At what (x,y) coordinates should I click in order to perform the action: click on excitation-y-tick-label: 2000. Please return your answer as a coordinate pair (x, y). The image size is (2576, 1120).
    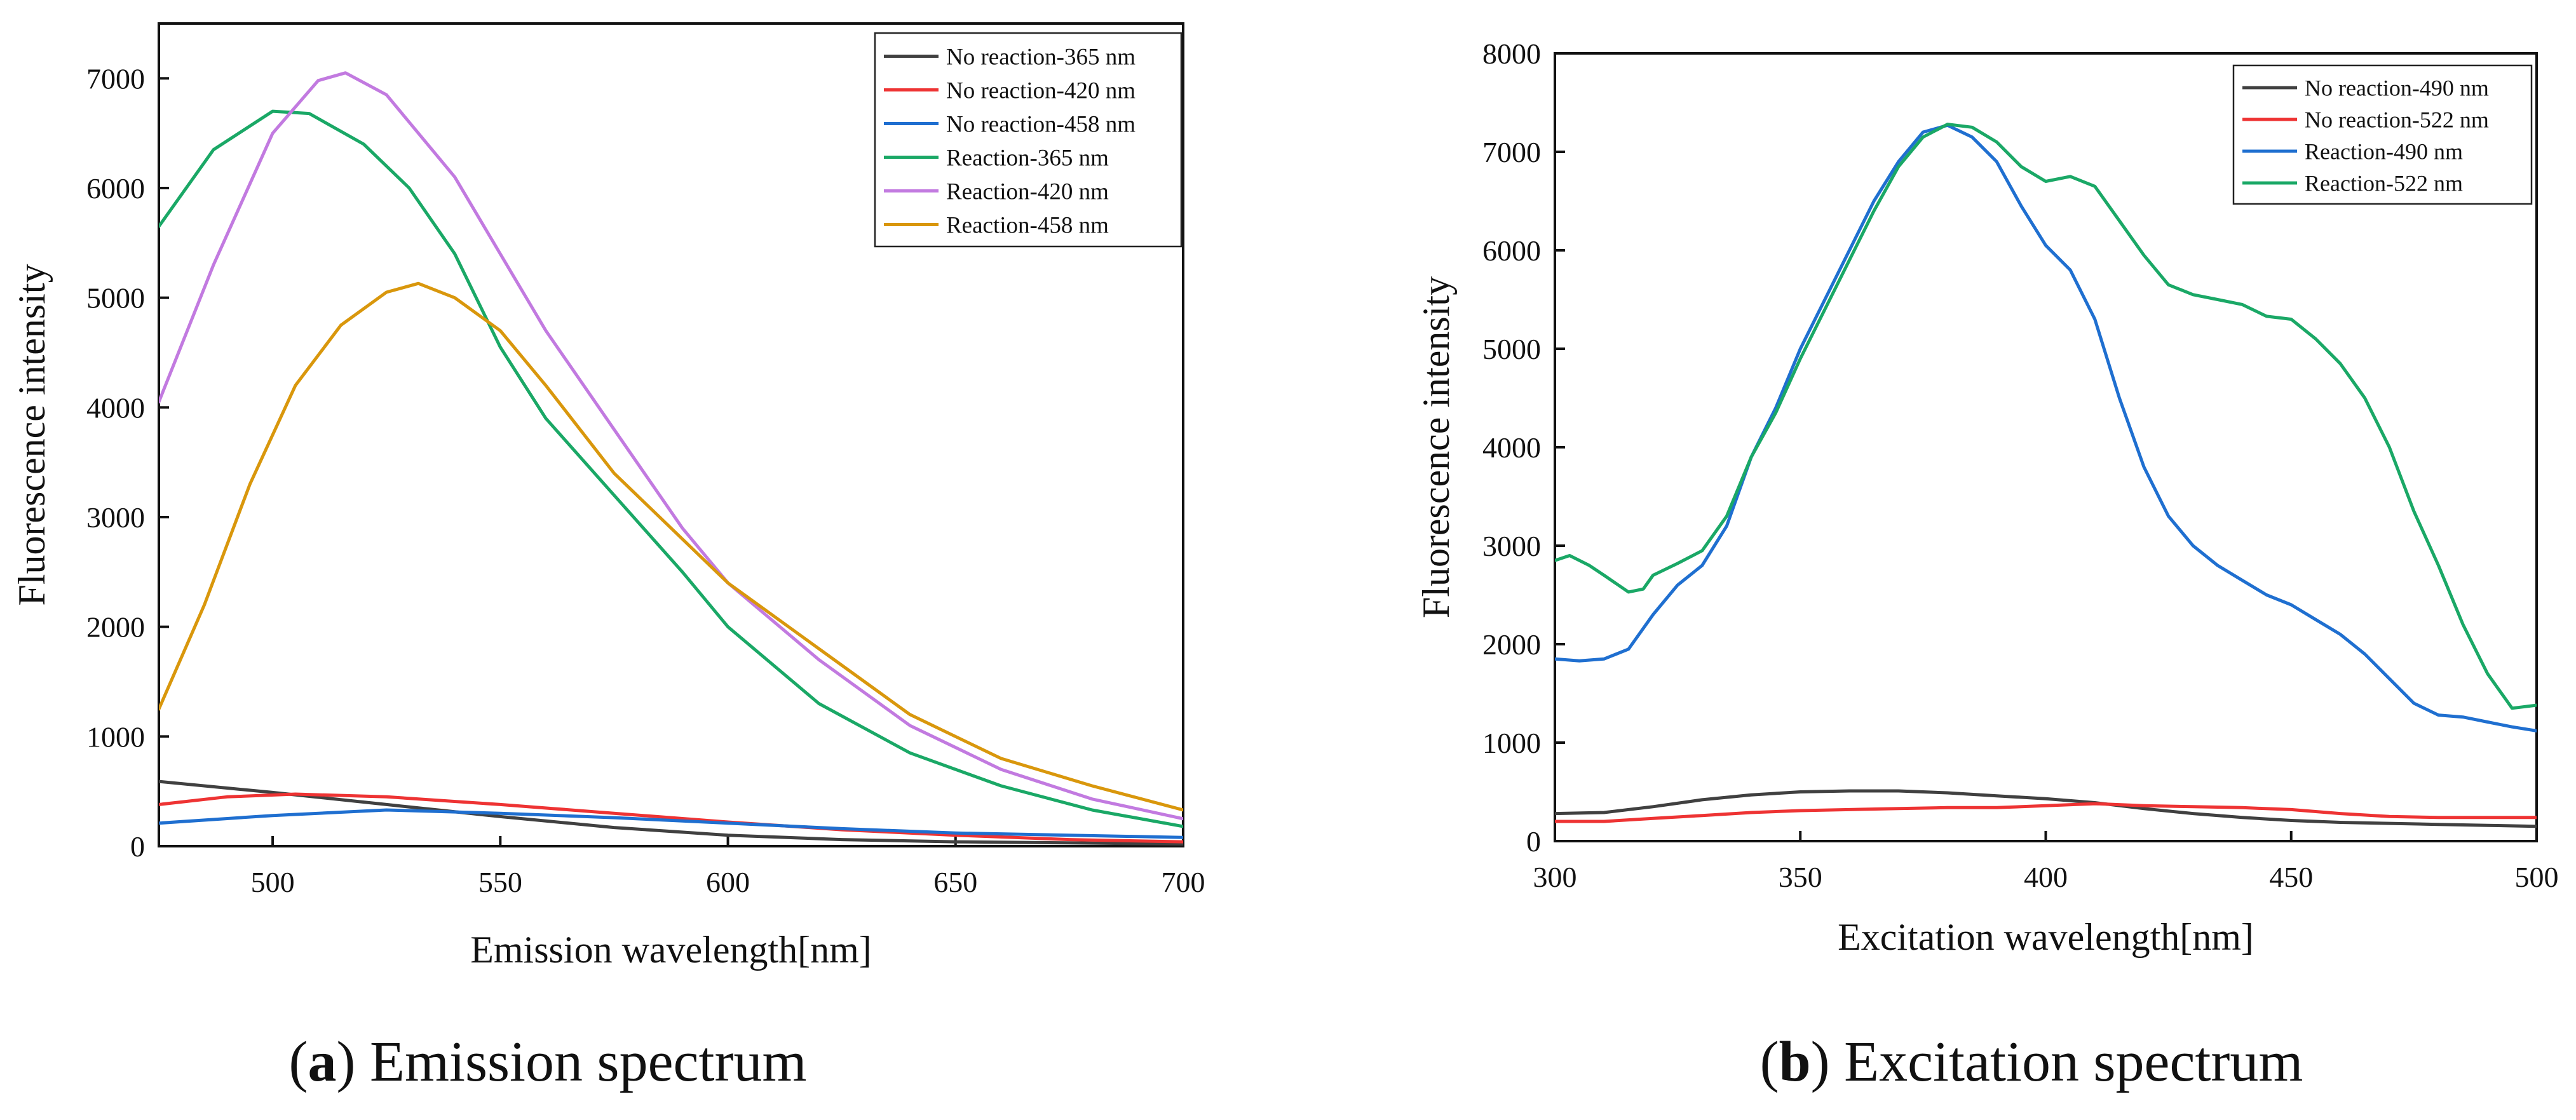
    Looking at the image, I should click on (1511, 644).